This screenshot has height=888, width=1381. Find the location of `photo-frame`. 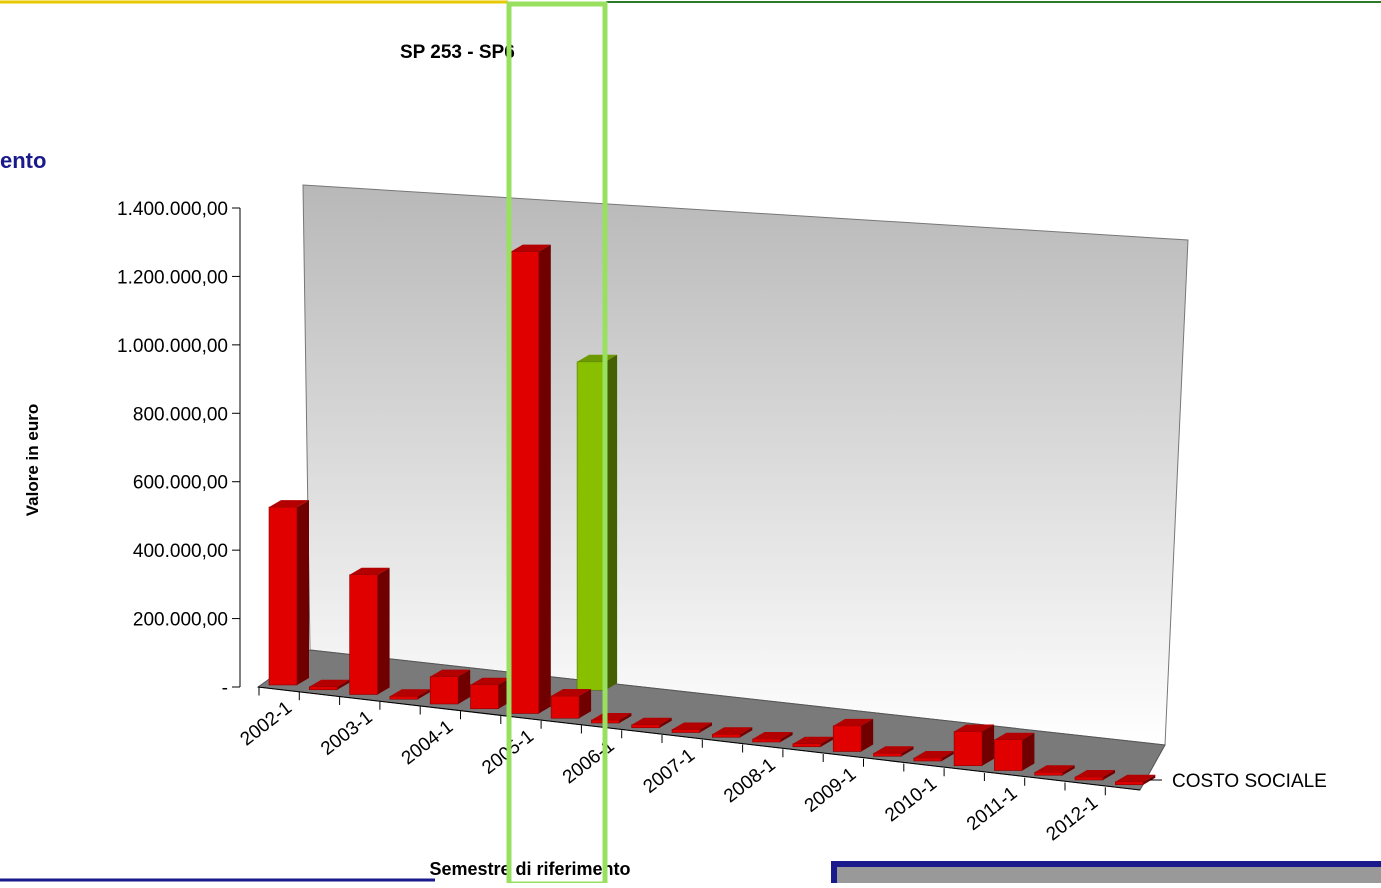

photo-frame is located at coordinates (1106, 874).